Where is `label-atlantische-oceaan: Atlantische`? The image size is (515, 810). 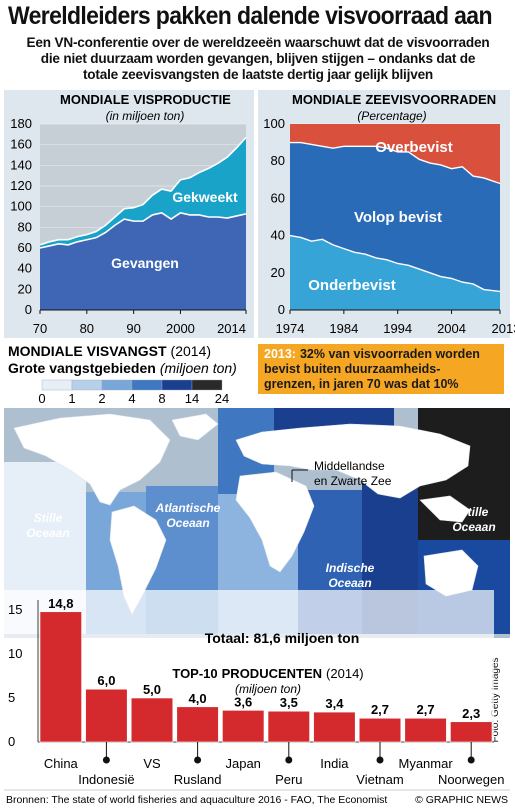
label-atlantische-oceaan: Atlantische is located at coordinates (188, 508).